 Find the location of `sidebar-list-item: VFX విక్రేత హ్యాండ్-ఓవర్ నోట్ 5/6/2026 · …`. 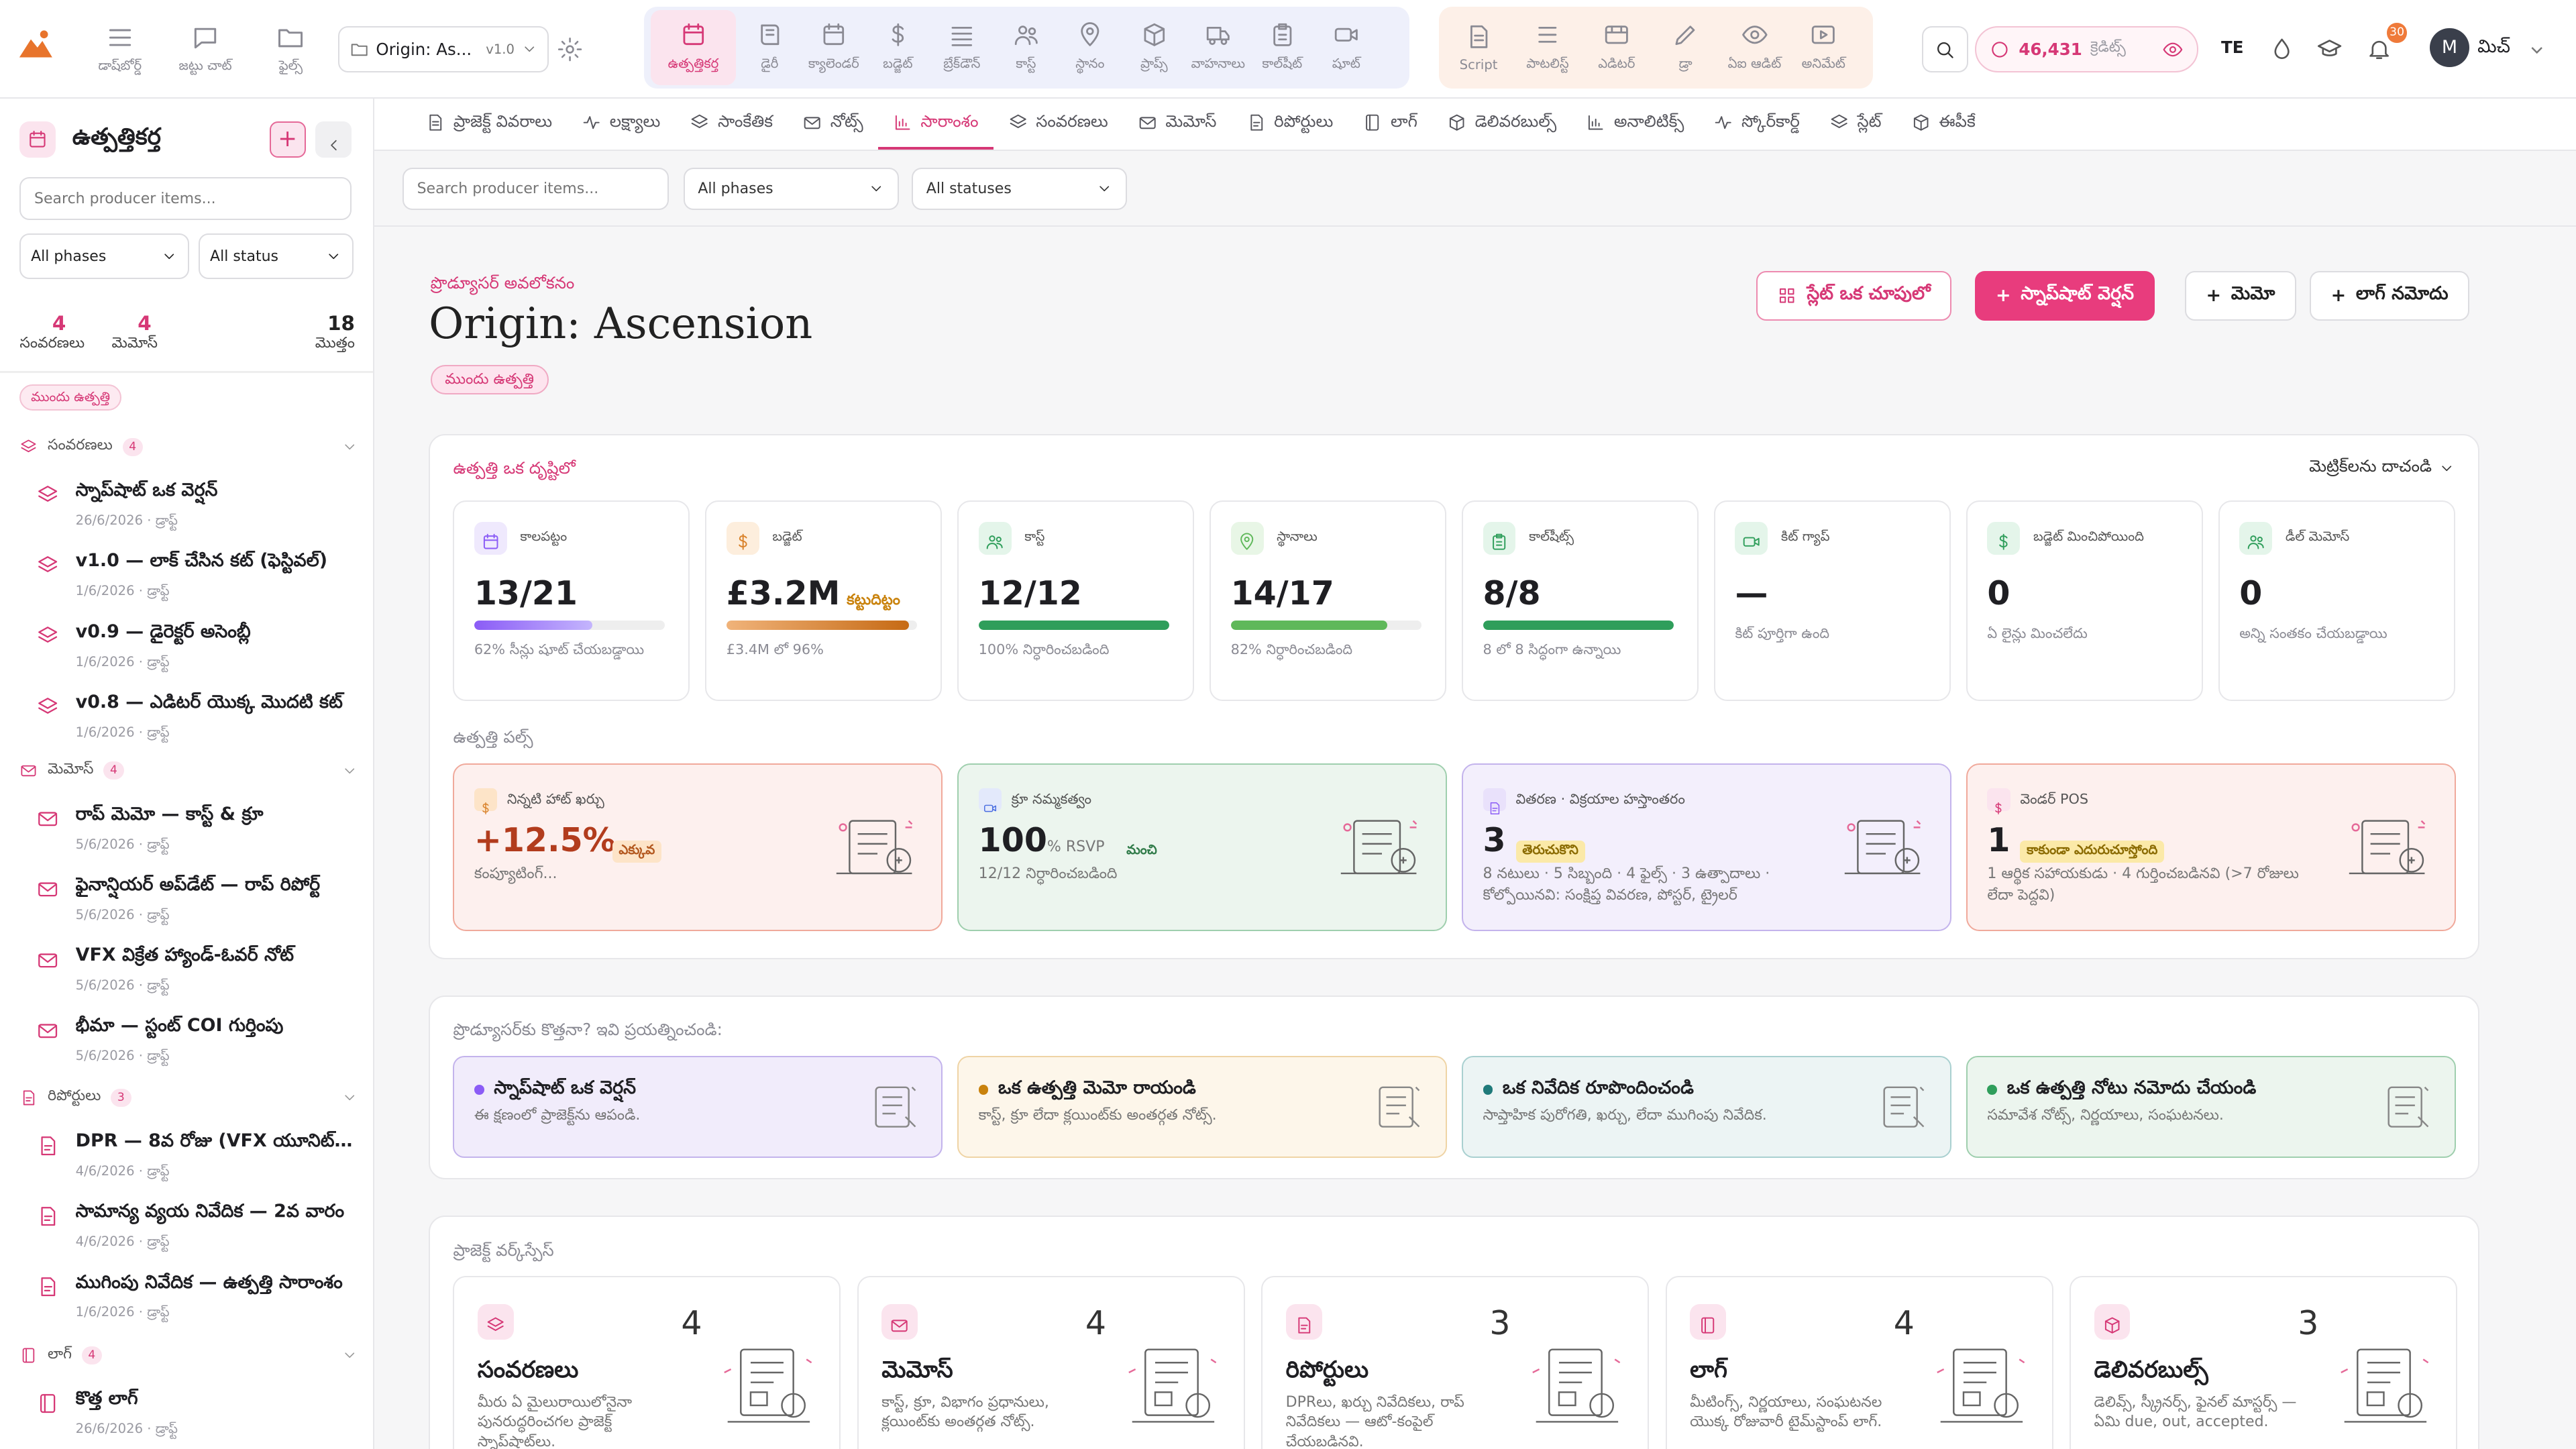

sidebar-list-item: VFX విక్రేత హ్యాండ్-ఓవర్ నోట్ 5/6/2026 · … is located at coordinates (197, 974).